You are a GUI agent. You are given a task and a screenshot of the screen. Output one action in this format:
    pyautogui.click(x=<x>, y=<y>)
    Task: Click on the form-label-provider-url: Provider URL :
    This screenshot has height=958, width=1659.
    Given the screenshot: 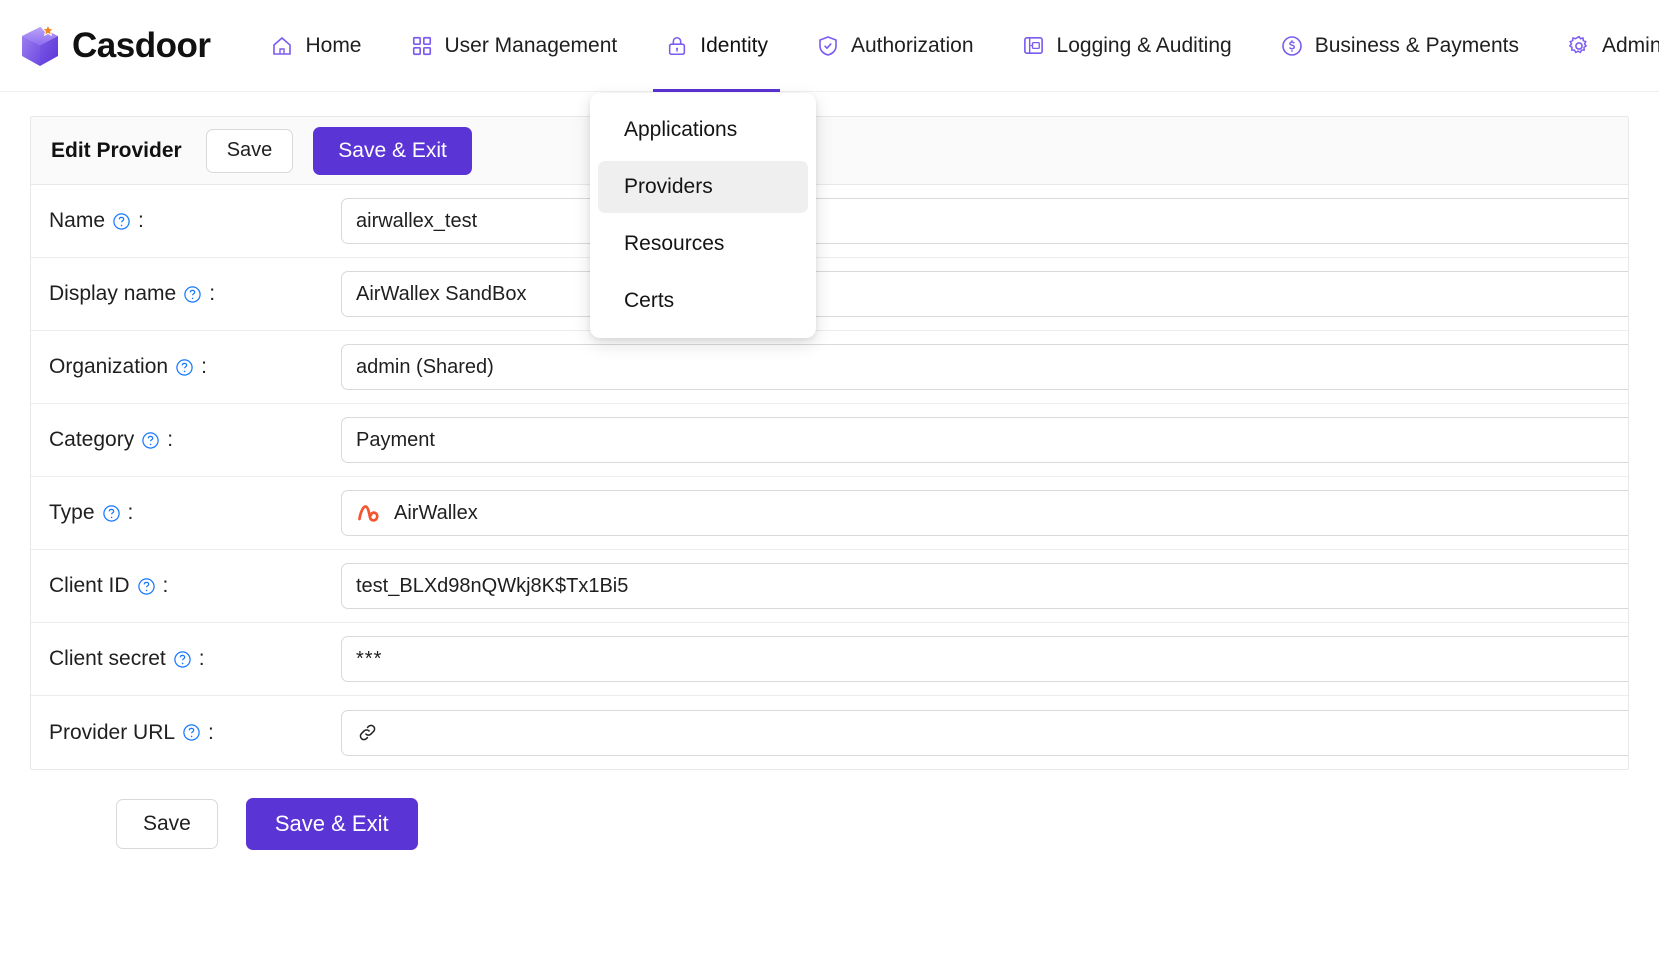 What is the action you would take?
    pyautogui.click(x=186, y=733)
    